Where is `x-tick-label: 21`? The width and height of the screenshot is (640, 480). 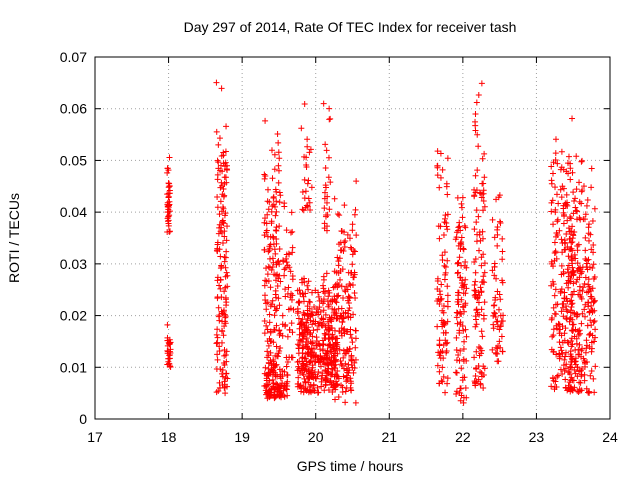
x-tick-label: 21 is located at coordinates (389, 437).